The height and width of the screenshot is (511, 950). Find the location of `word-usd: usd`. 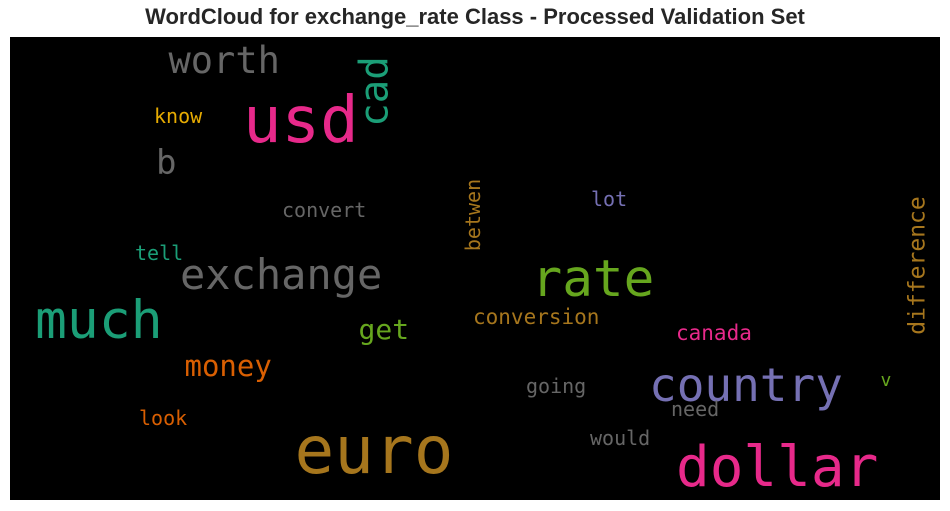

word-usd: usd is located at coordinates (301, 121).